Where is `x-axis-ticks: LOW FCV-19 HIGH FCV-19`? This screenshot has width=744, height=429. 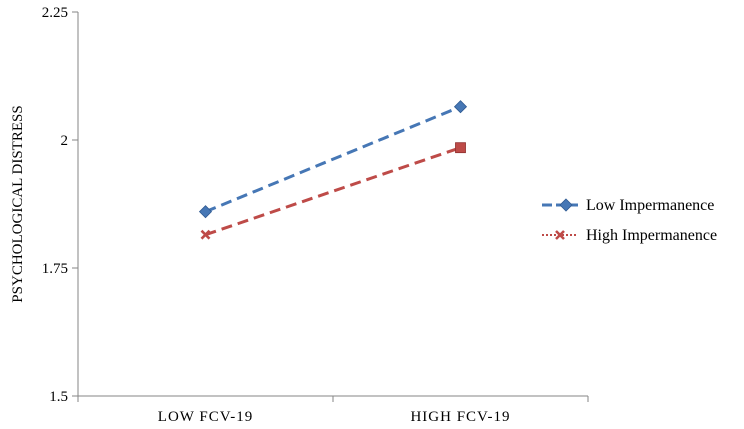
x-axis-ticks: LOW FCV-19 HIGH FCV-19 is located at coordinates (333, 410).